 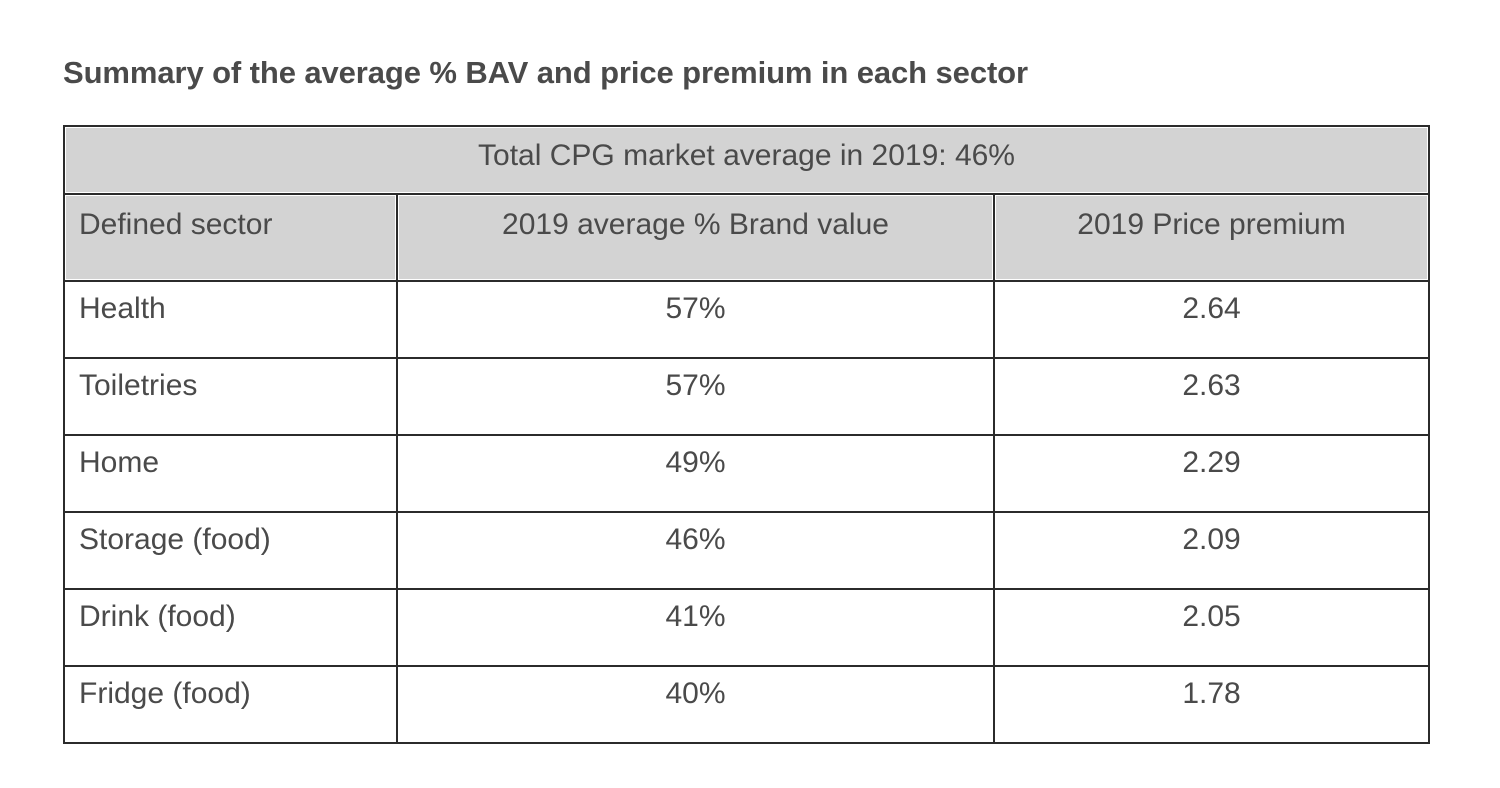 What do you see at coordinates (695, 550) in the screenshot?
I see `cell-bav: 46%` at bounding box center [695, 550].